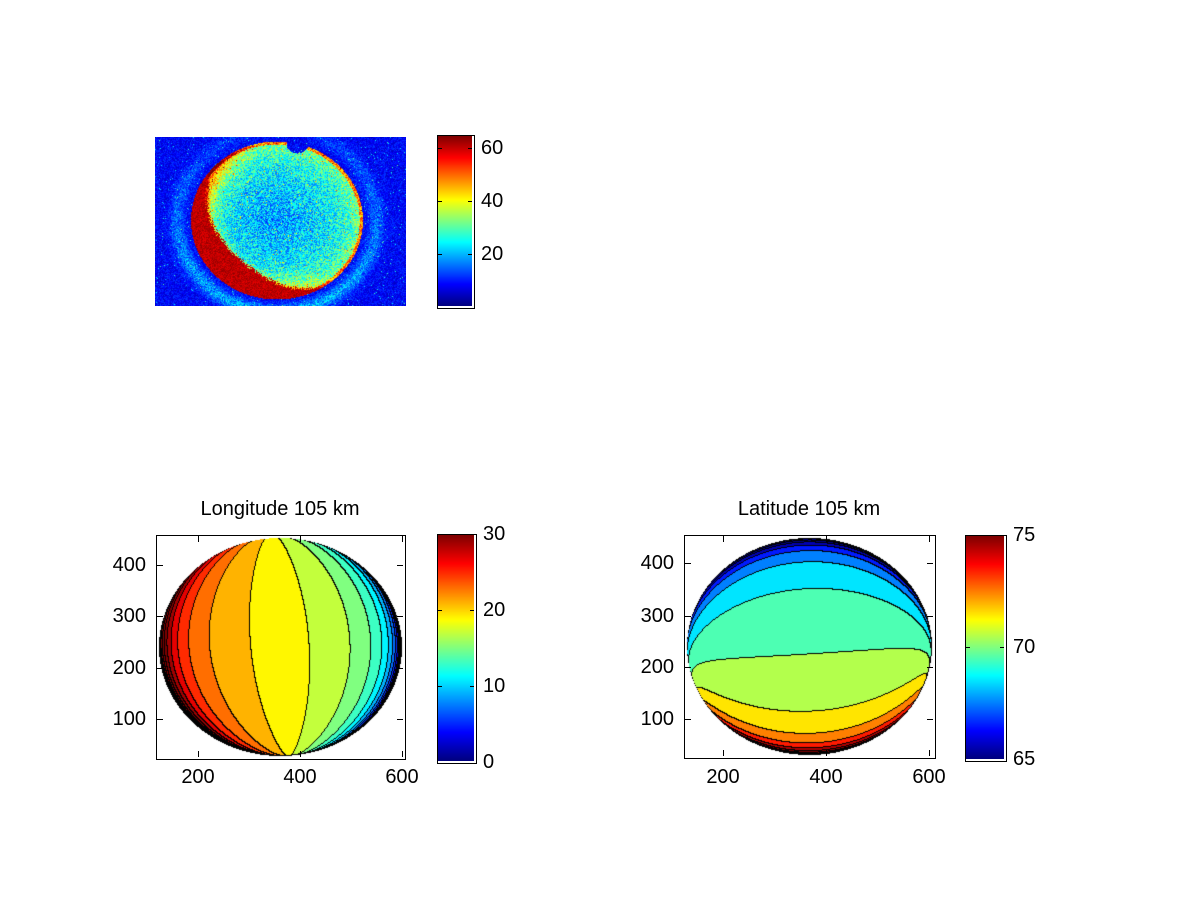  What do you see at coordinates (1024, 535) in the screenshot?
I see `latitude-colorbar-tick-label: 75` at bounding box center [1024, 535].